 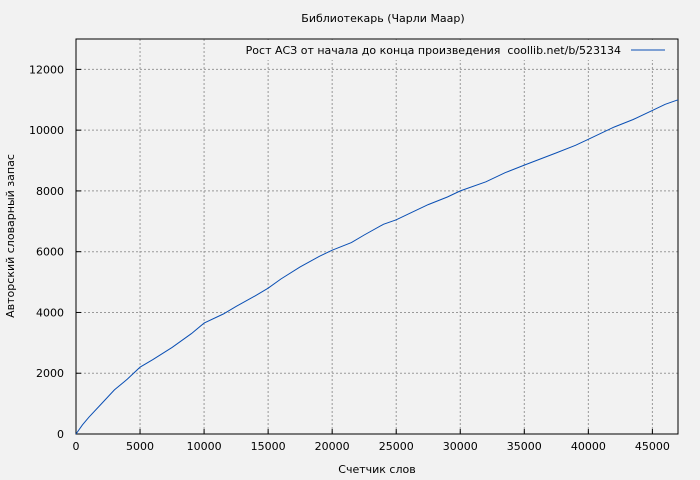 What do you see at coordinates (460, 446) in the screenshot?
I see `x-tick-label: 30000` at bounding box center [460, 446].